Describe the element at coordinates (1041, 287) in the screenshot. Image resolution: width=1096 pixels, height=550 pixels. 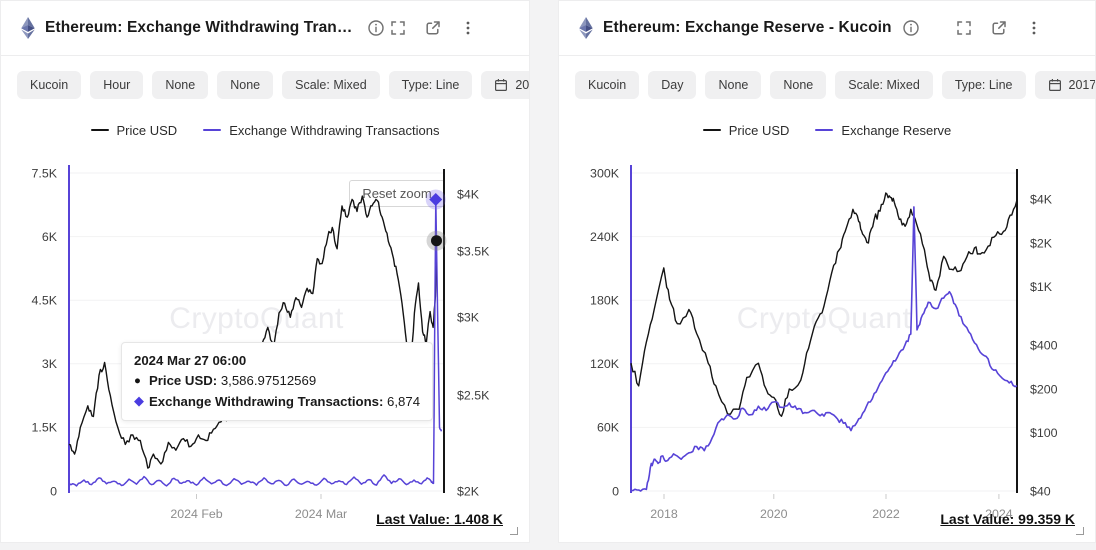
I see `svg-text: $1K` at that location.